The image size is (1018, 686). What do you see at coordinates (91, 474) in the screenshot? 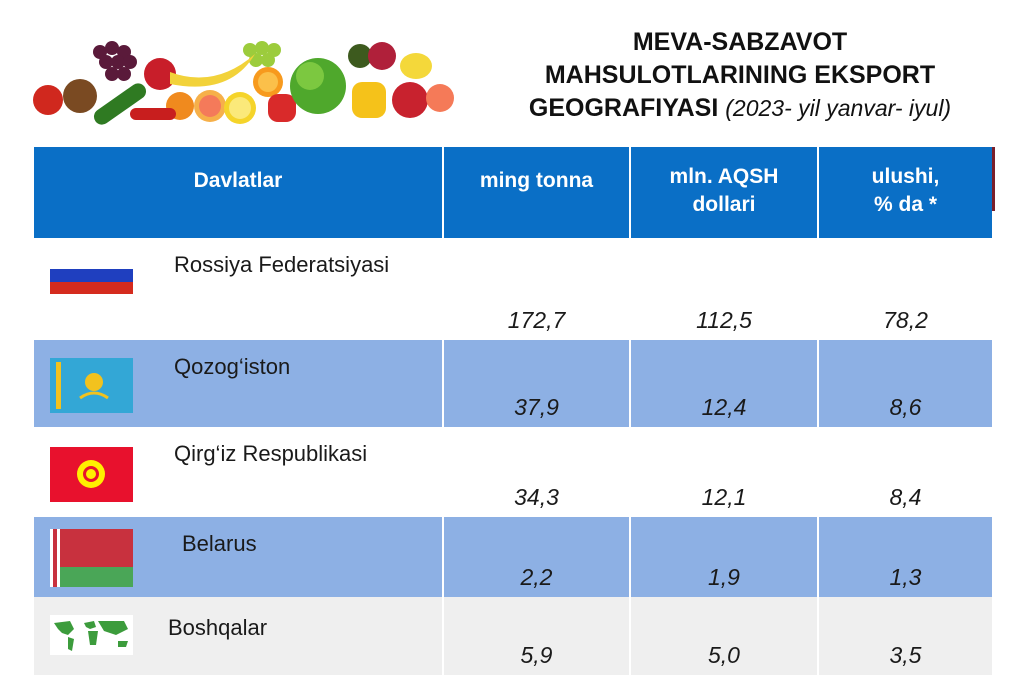
I see `kyrgyzstan-flag` at bounding box center [91, 474].